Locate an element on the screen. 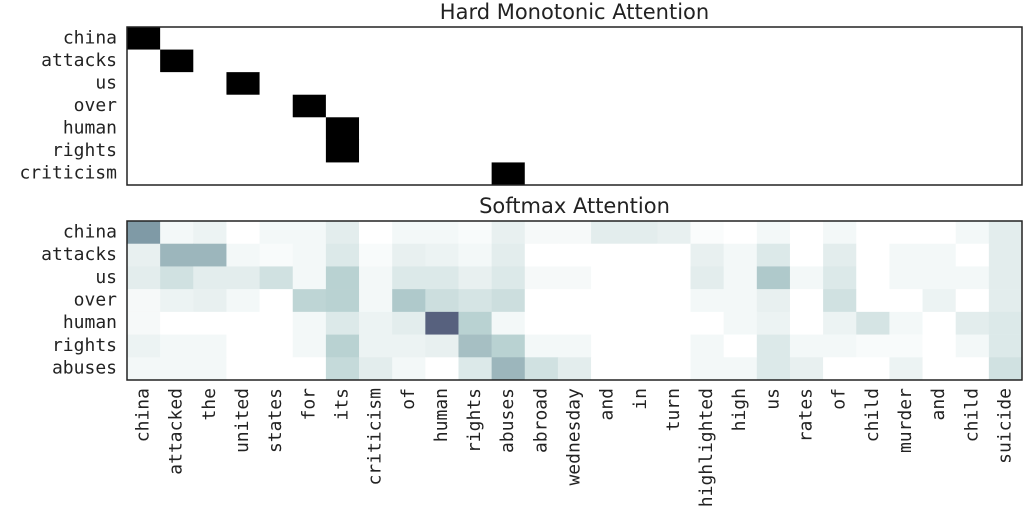 The height and width of the screenshot is (529, 1023). x-tick-label: attacked is located at coordinates (176, 431).